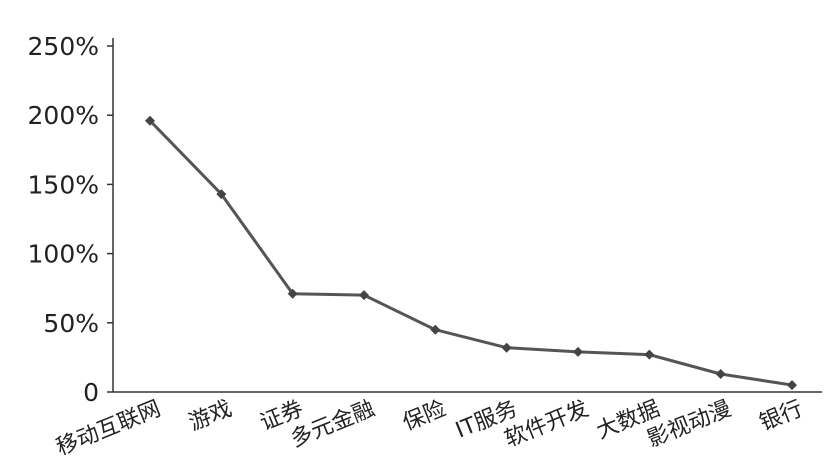 The height and width of the screenshot is (476, 833). I want to click on y-tick-label: 100%, so click(63, 254).